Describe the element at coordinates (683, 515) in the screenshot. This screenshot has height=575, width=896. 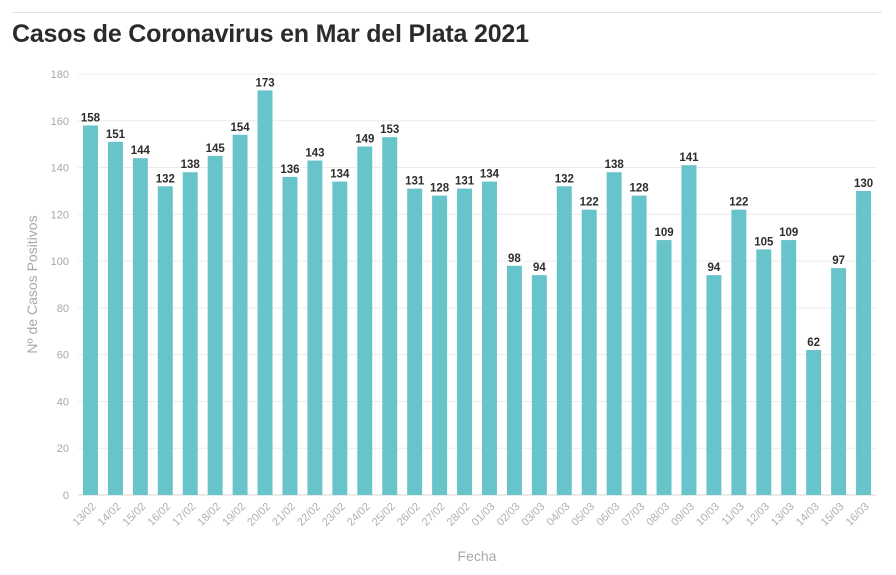
I see `x-tick-label: 09/03` at that location.